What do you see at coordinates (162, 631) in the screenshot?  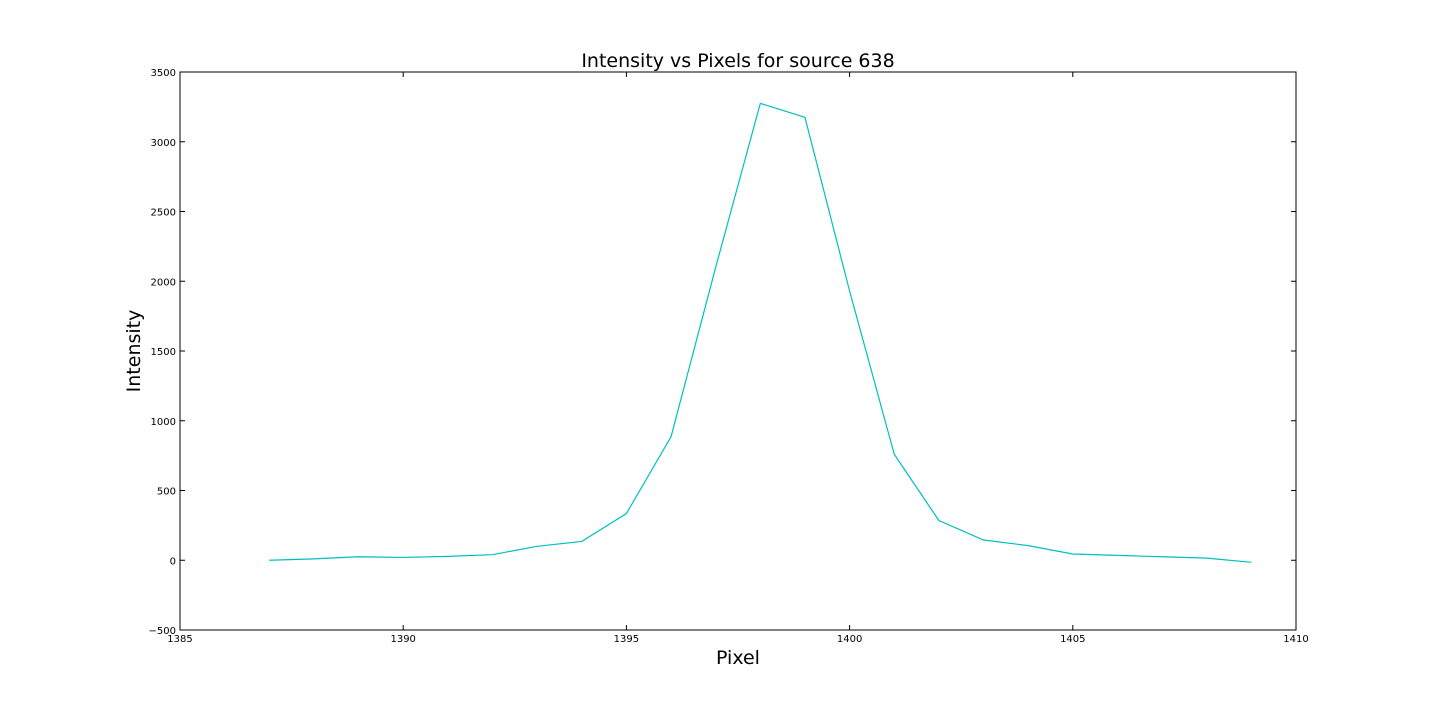 I see `y-tick-label: −500` at bounding box center [162, 631].